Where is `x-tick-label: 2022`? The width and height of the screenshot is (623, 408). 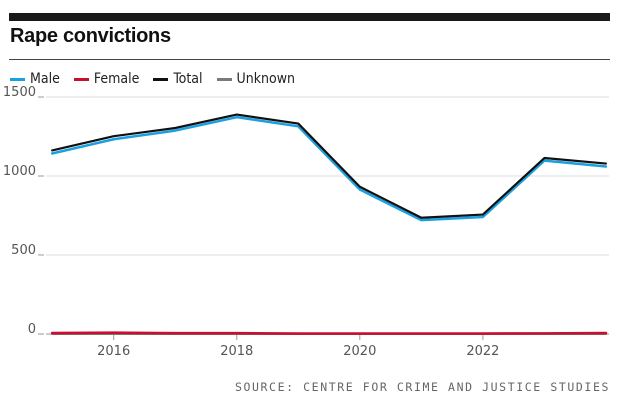
x-tick-label: 2022 is located at coordinates (482, 351).